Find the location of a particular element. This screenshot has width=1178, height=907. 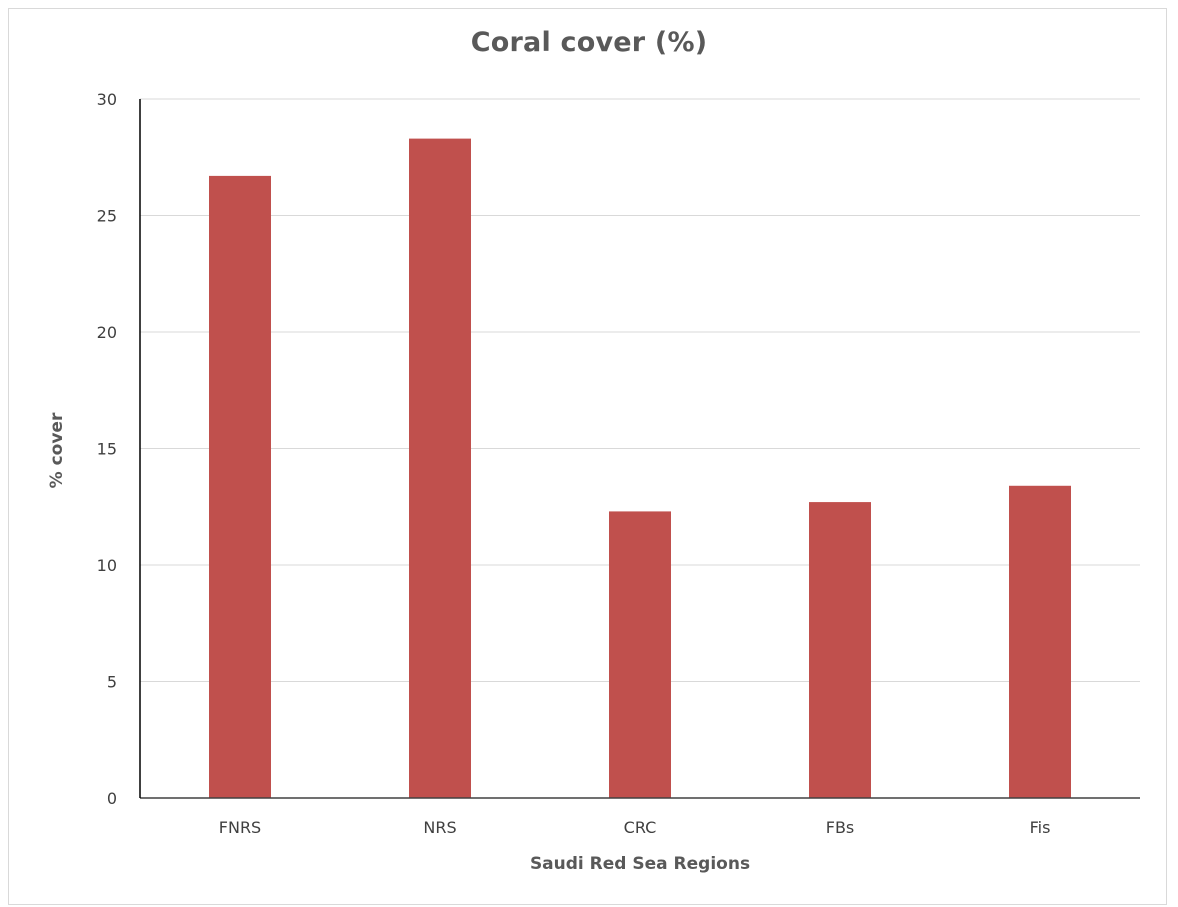

y-tick-label: 20 is located at coordinates (107, 332).